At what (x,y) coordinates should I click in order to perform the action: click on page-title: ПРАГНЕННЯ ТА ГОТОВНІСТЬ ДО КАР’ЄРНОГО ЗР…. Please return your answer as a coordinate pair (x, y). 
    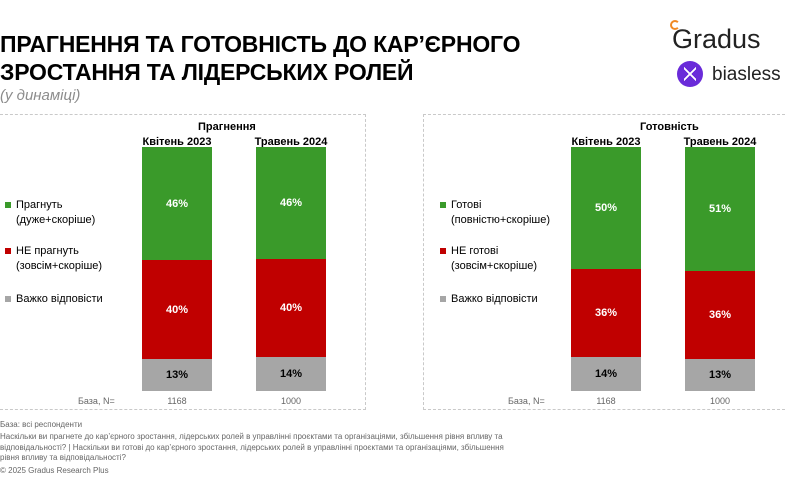
    Looking at the image, I should click on (260, 58).